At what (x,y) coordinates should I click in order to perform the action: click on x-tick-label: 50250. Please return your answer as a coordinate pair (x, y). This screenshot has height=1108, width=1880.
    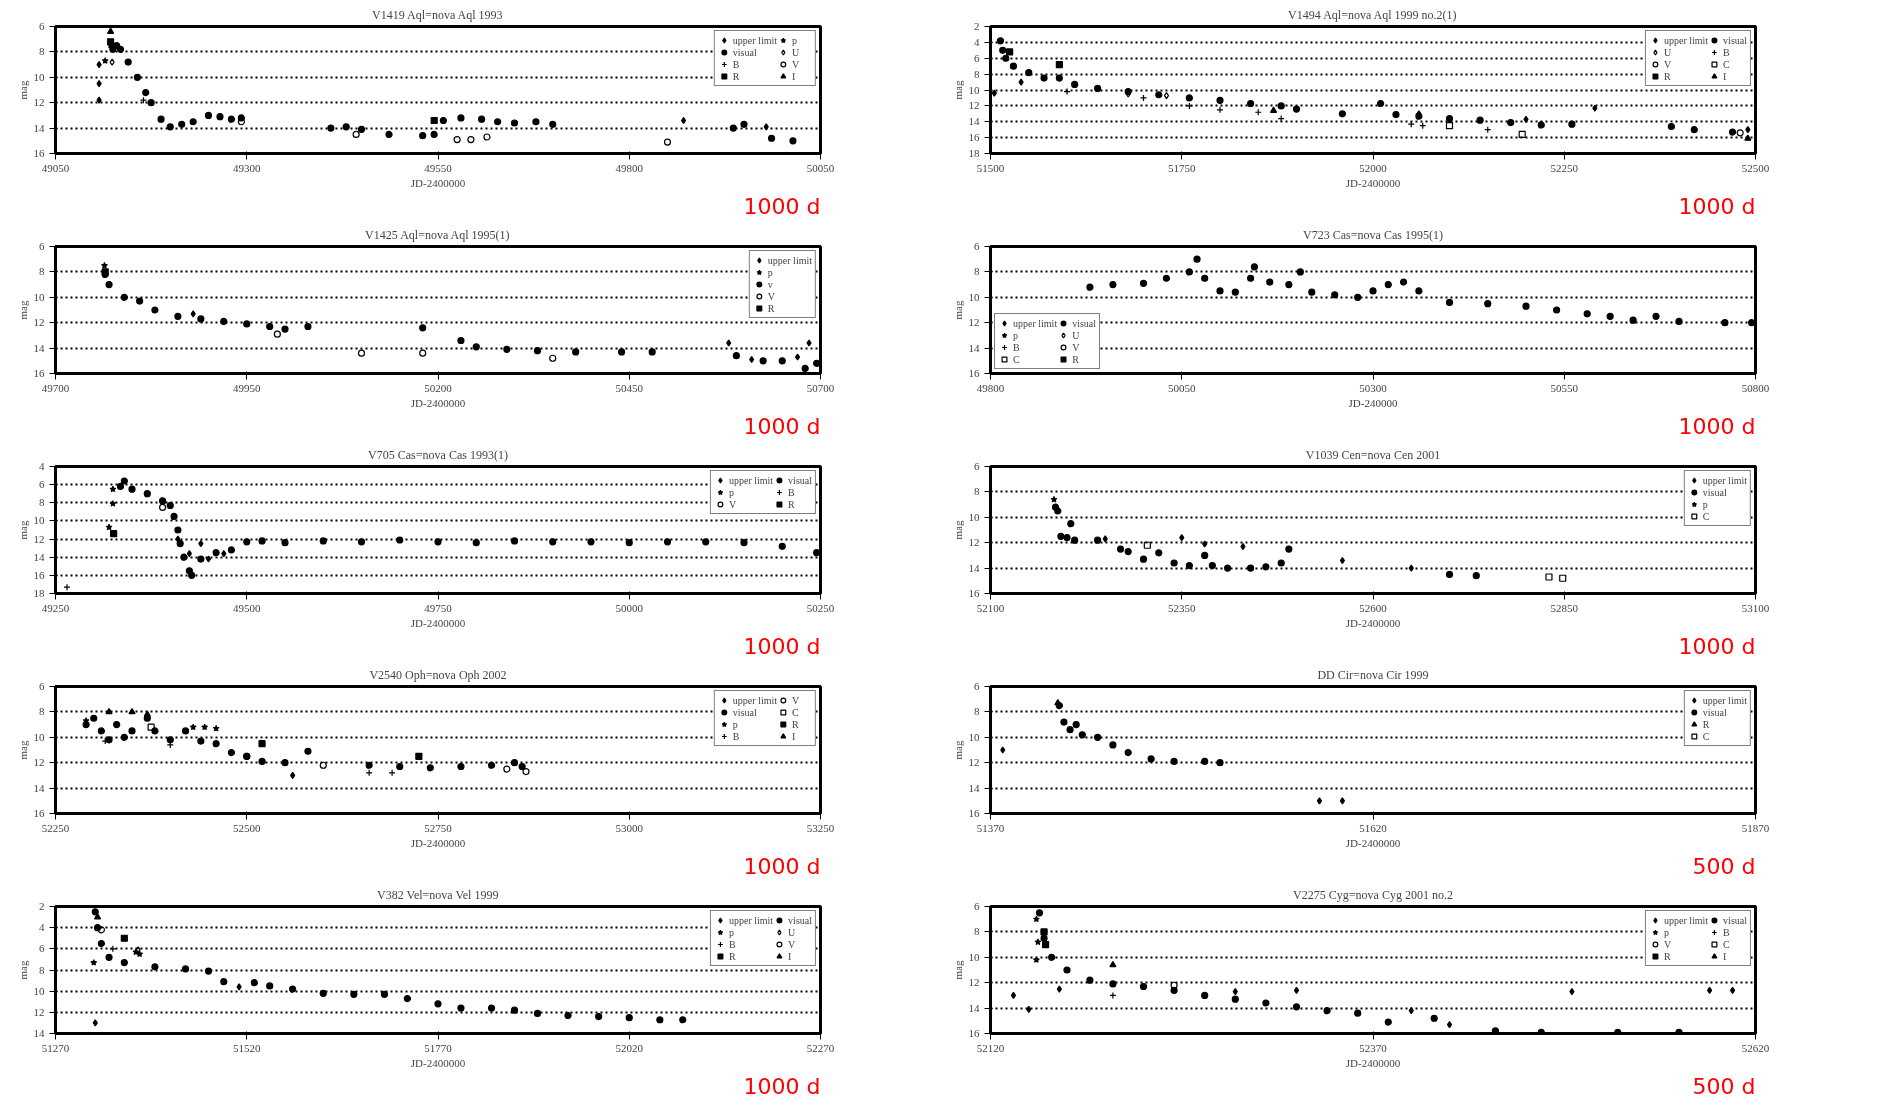
    Looking at the image, I should click on (820, 607).